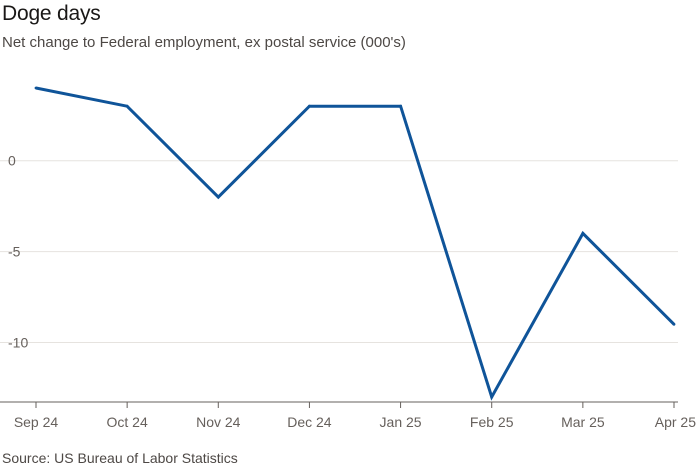  What do you see at coordinates (127, 422) in the screenshot?
I see `x-tick-label: Oct 24` at bounding box center [127, 422].